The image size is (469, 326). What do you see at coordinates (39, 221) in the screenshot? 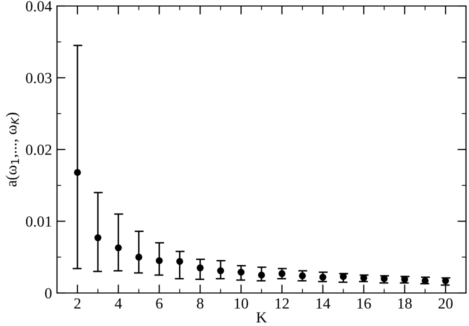
I see `y-tick-label: 0.01` at bounding box center [39, 221].